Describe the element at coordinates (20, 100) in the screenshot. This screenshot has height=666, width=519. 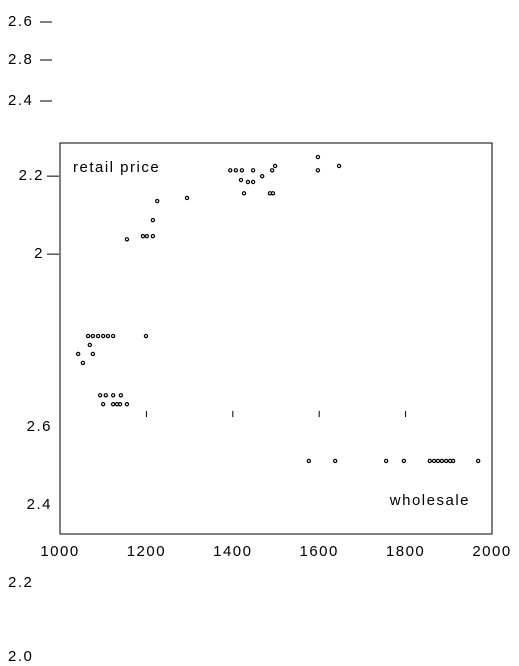
I see `stray-label: 2.4` at that location.